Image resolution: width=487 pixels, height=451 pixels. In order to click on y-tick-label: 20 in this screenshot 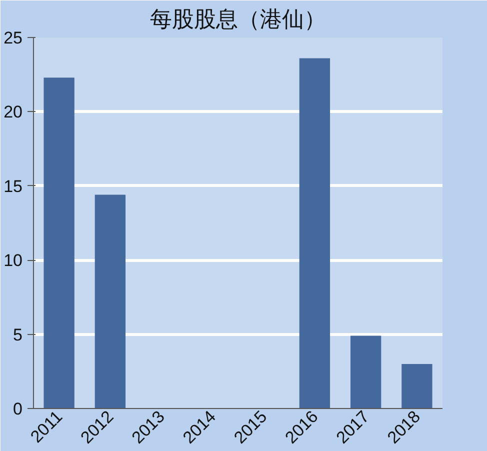, I will do `click(13, 112)`.